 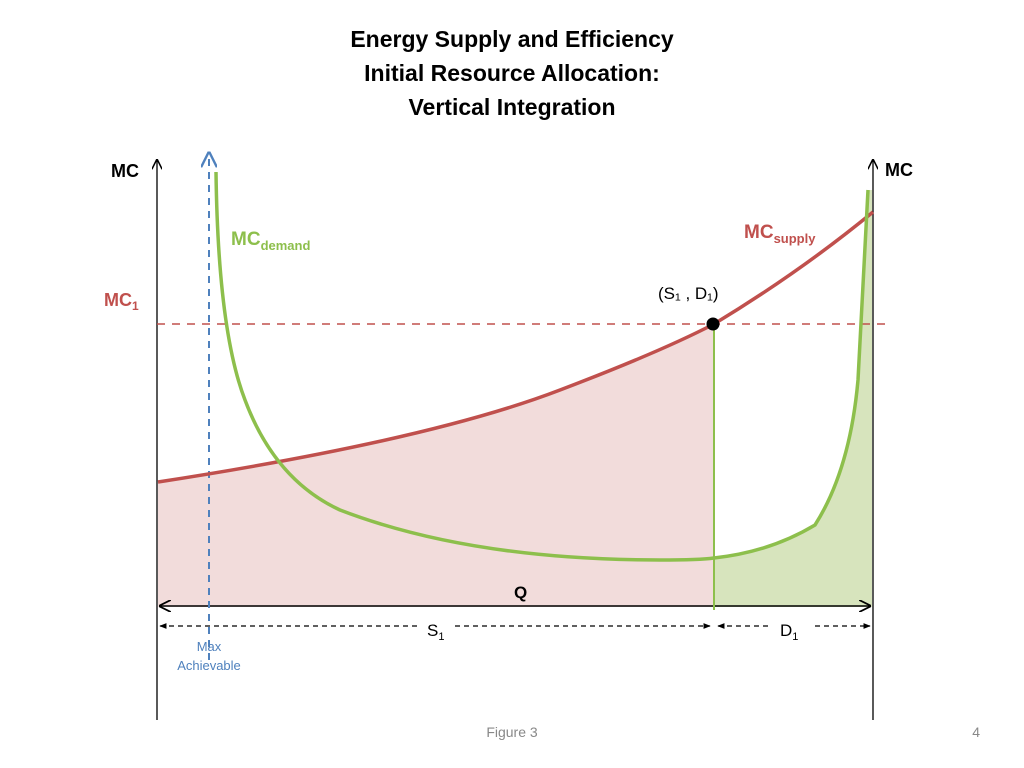 What do you see at coordinates (512, 107) in the screenshot?
I see `title-line-3: Vertical Integration` at bounding box center [512, 107].